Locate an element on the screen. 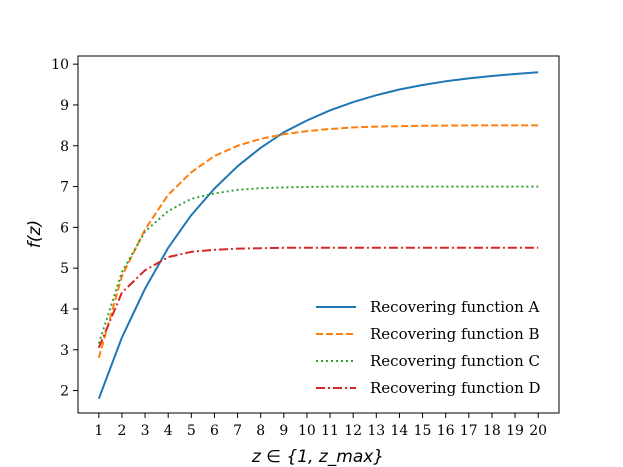 The image size is (623, 467). x-tick-label: 19 is located at coordinates (515, 431).